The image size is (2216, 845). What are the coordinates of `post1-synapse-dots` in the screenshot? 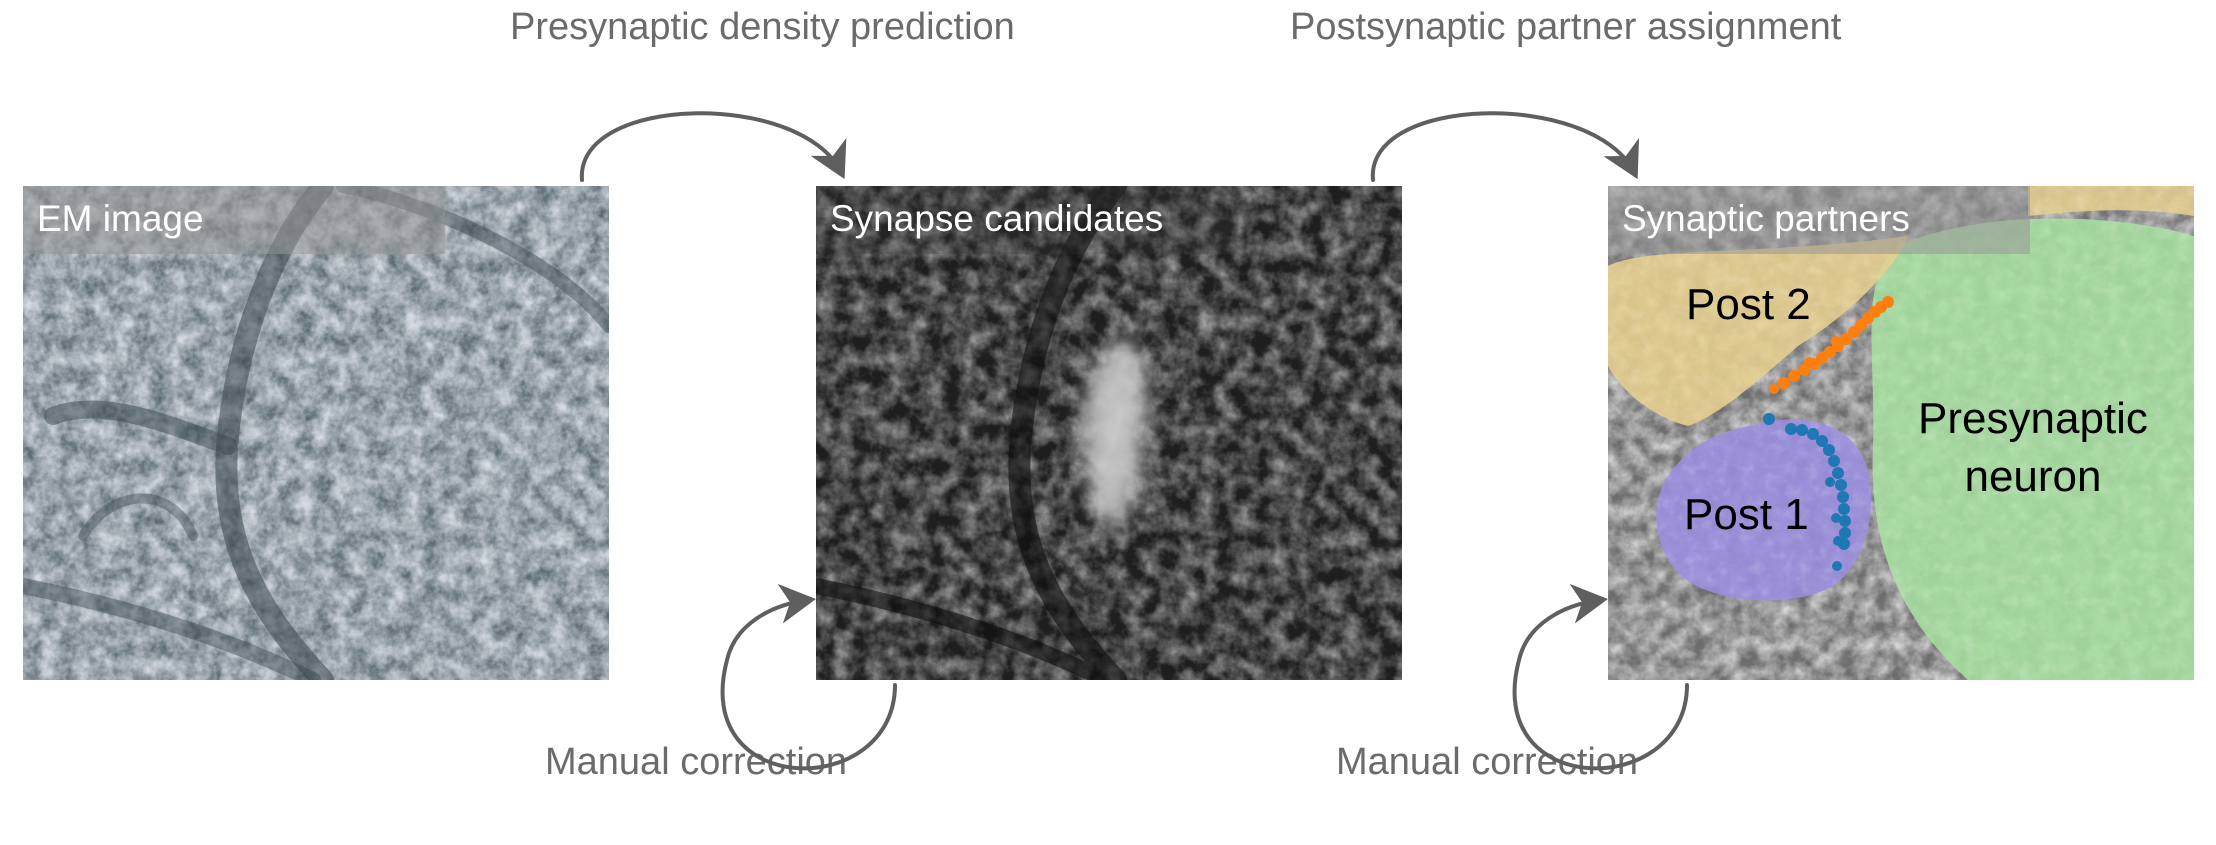 It's located at (1807, 492).